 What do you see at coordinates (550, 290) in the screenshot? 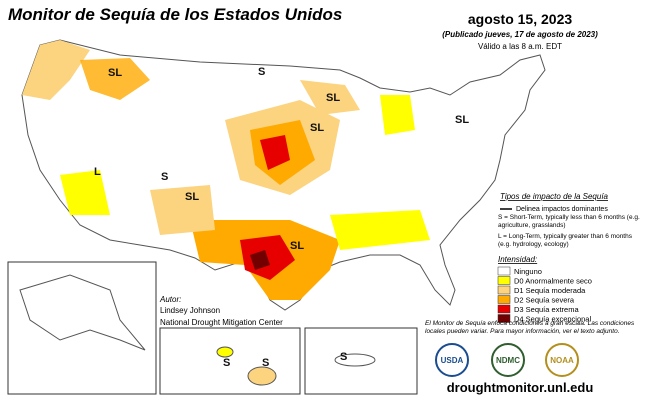
I see `legend-label: D1 Sequía moderada` at bounding box center [550, 290].